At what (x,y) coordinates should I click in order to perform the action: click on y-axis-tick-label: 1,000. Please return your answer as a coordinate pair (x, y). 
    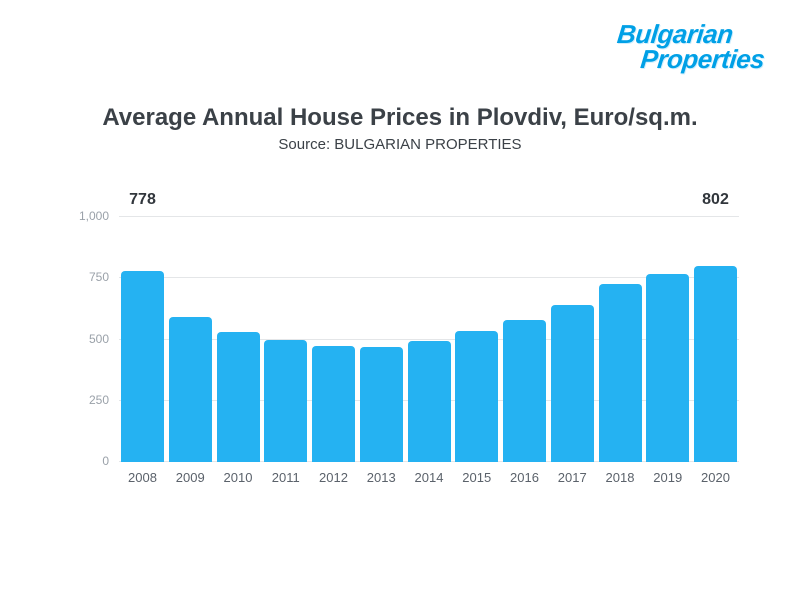
    Looking at the image, I should click on (93, 216).